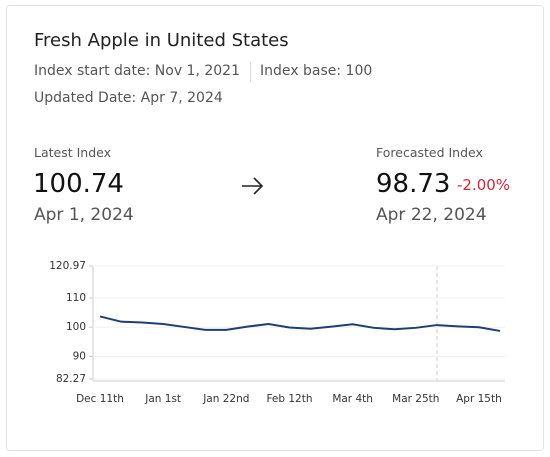 This screenshot has height=457, width=550. What do you see at coordinates (300, 323) in the screenshot?
I see `data-line` at bounding box center [300, 323].